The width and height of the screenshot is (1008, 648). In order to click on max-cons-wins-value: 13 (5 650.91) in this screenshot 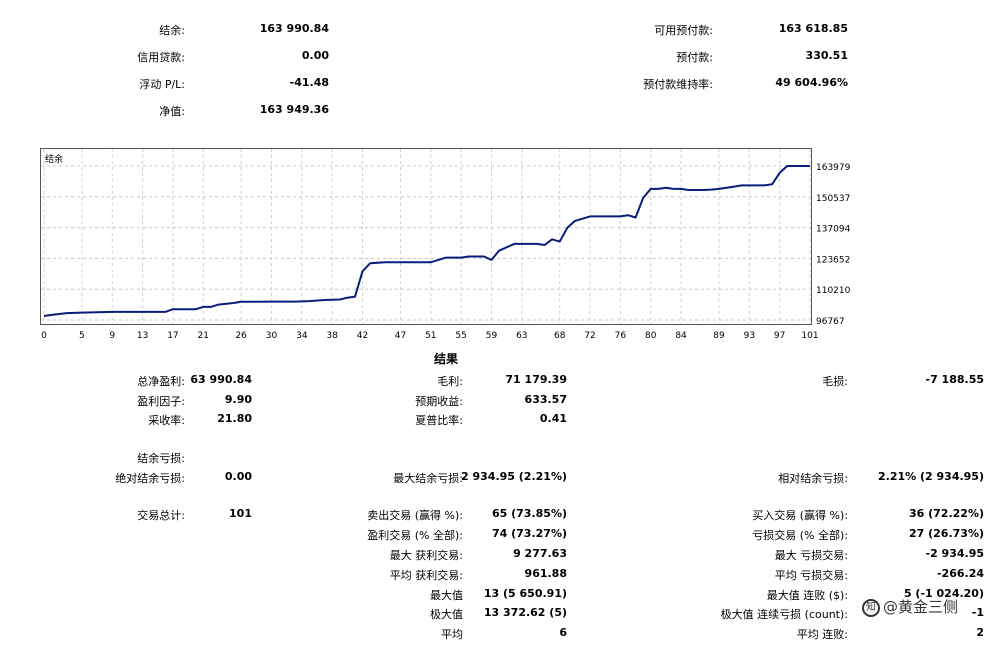, I will do `click(525, 593)`.